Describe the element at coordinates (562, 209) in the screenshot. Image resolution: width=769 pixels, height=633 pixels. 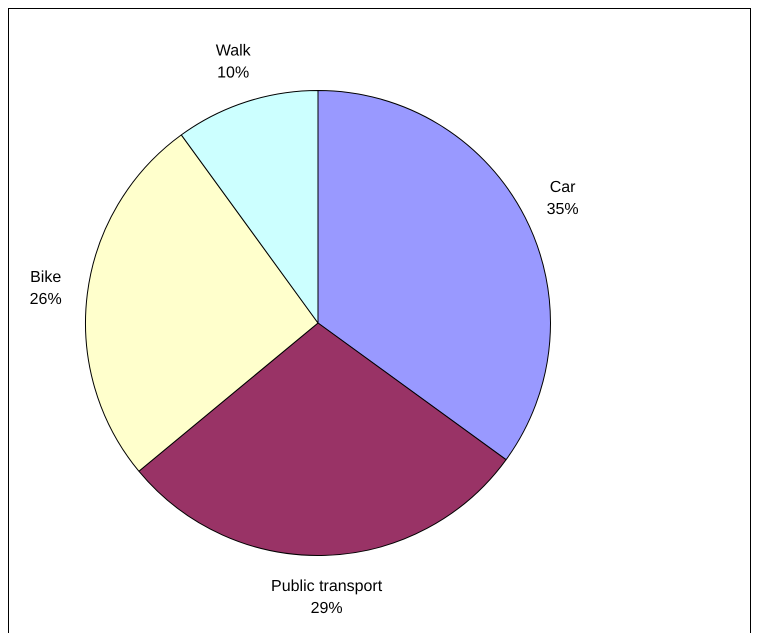
I see `data-label: 35%` at that location.